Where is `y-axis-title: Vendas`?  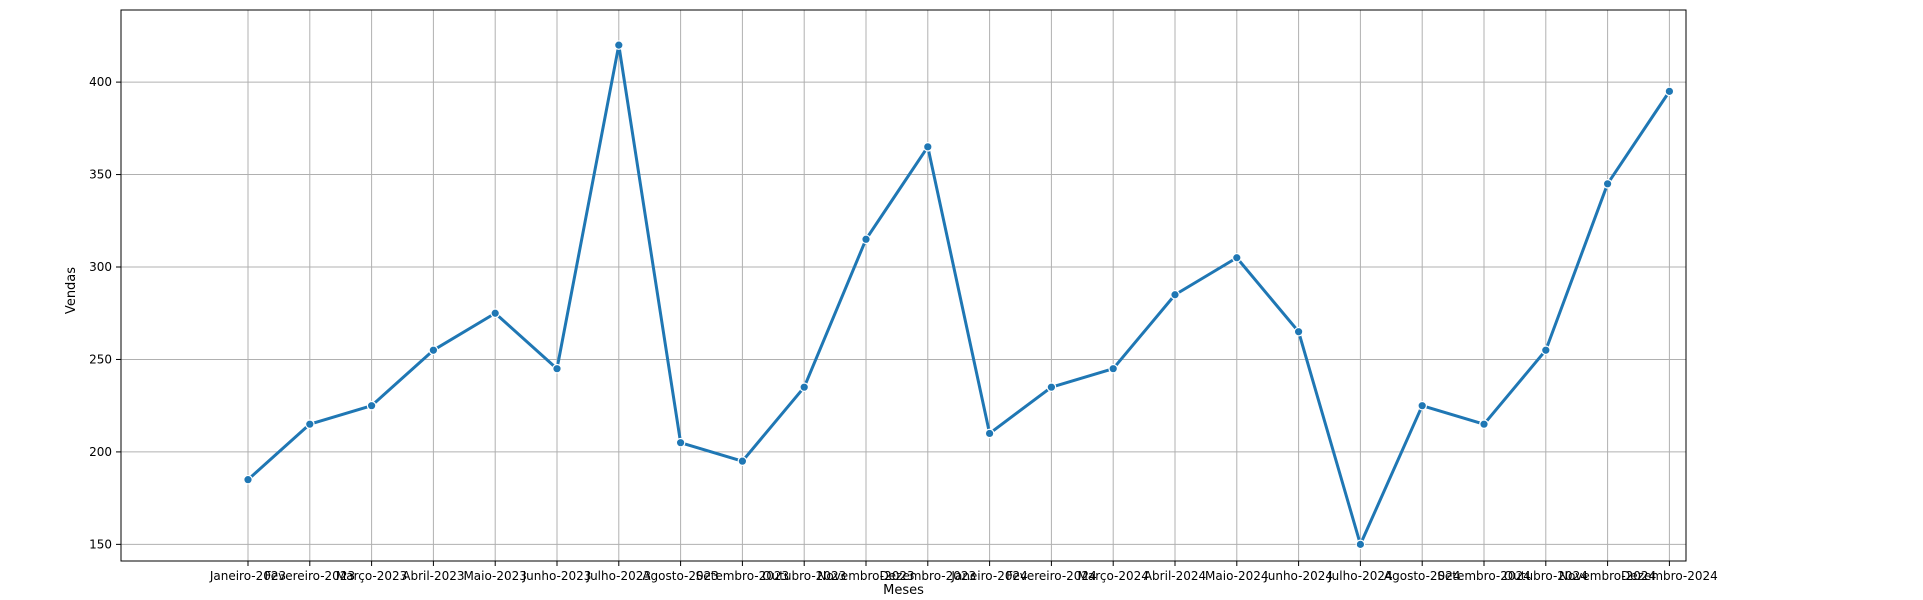
y-axis-title: Vendas is located at coordinates (71, 290).